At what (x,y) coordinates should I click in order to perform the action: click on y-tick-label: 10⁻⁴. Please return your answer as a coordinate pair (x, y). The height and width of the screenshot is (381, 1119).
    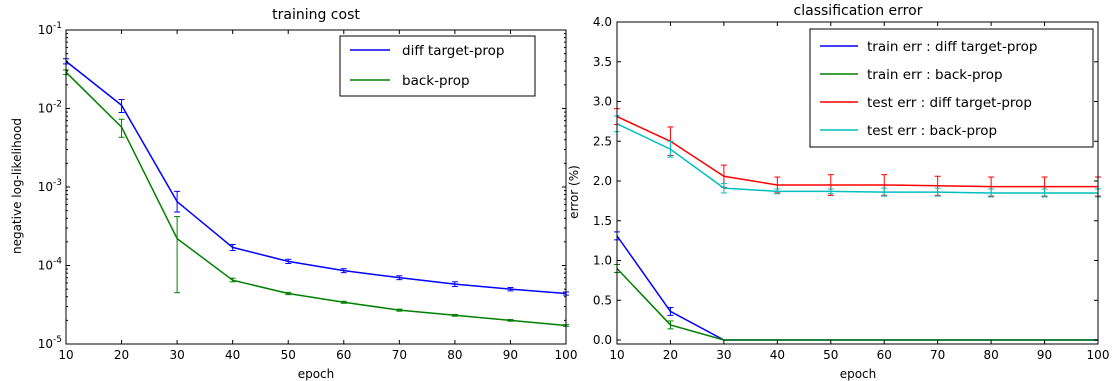
    Looking at the image, I should click on (50, 265).